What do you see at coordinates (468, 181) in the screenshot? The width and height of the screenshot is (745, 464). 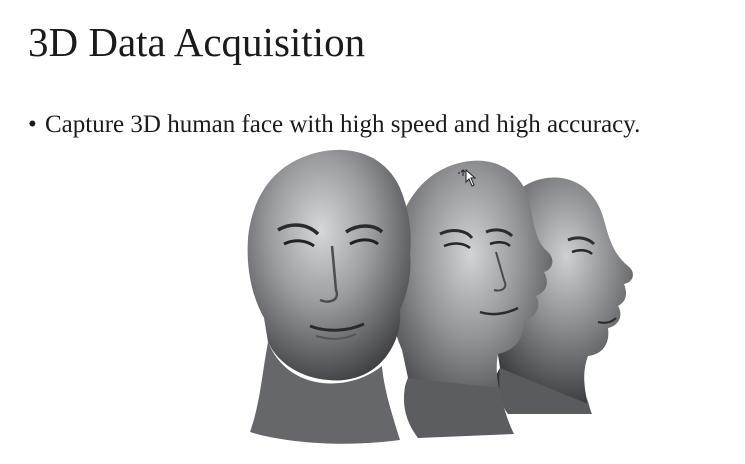 I see `move-cursor-icon` at bounding box center [468, 181].